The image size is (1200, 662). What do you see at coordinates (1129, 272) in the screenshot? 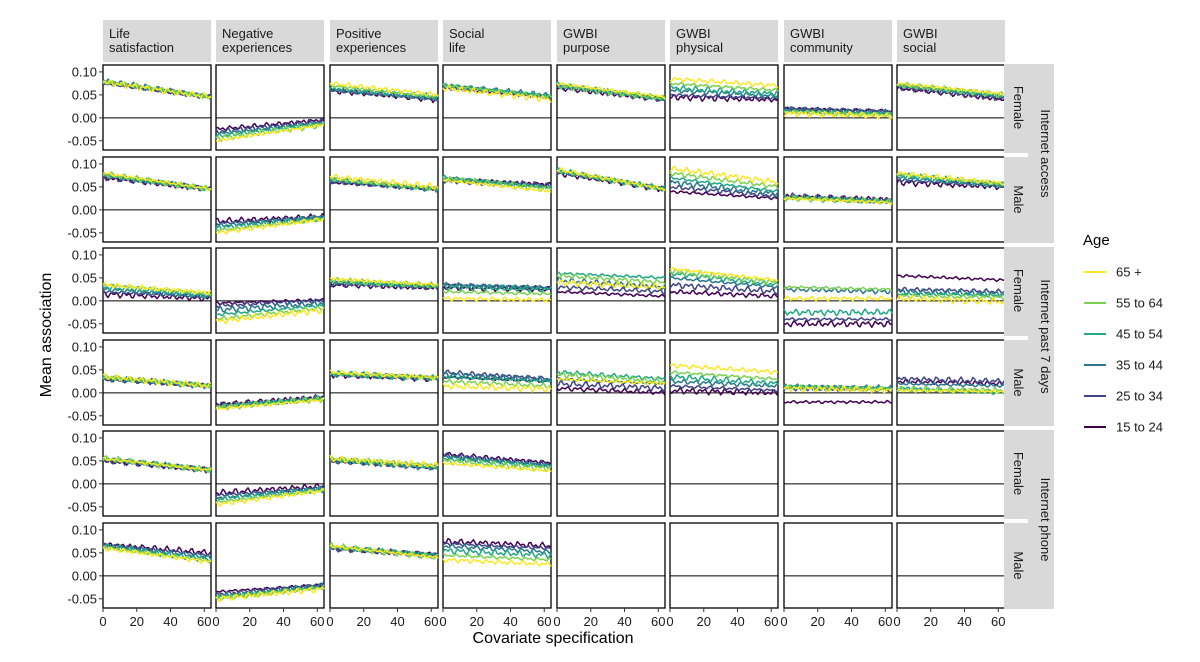
I see `legend-label: 65 +` at bounding box center [1129, 272].